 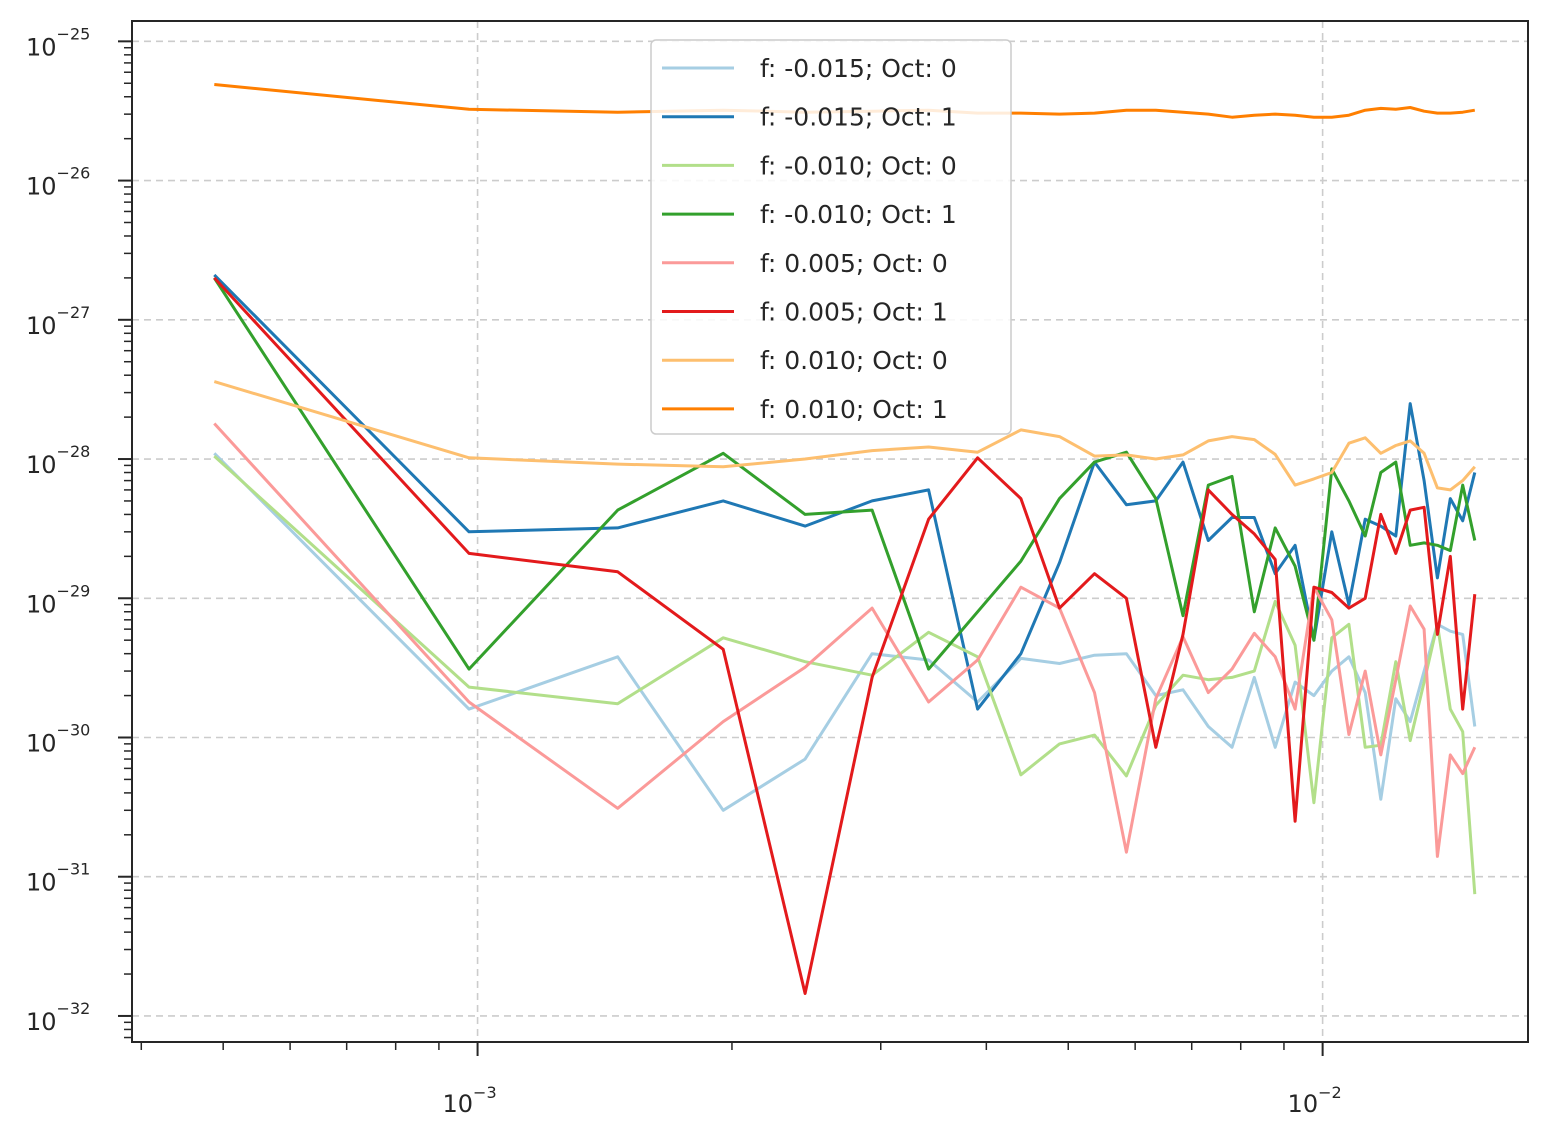 I want to click on x-tick-label: 10⁻³, so click(x=470, y=1100).